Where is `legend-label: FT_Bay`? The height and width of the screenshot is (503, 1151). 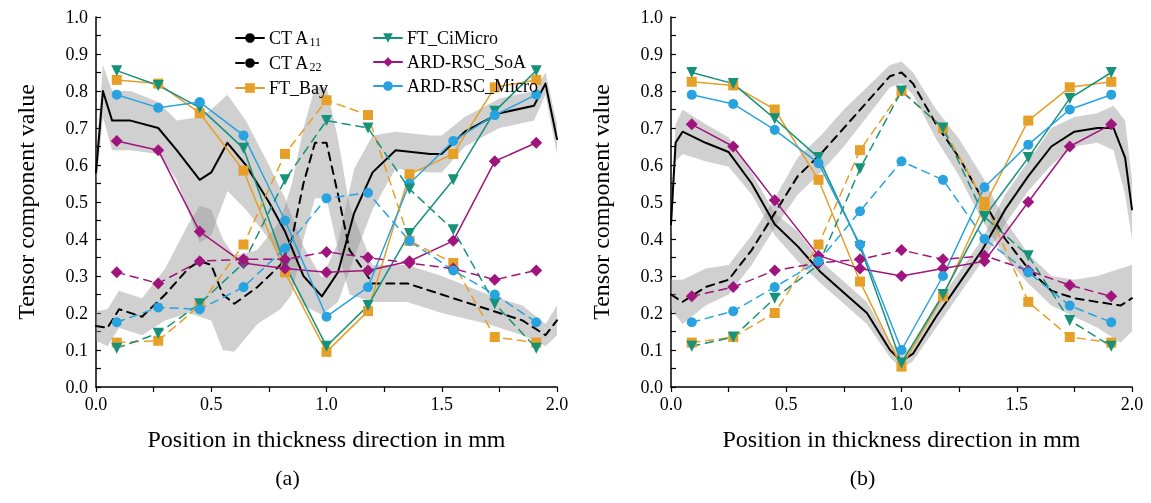 legend-label: FT_Bay is located at coordinates (299, 88).